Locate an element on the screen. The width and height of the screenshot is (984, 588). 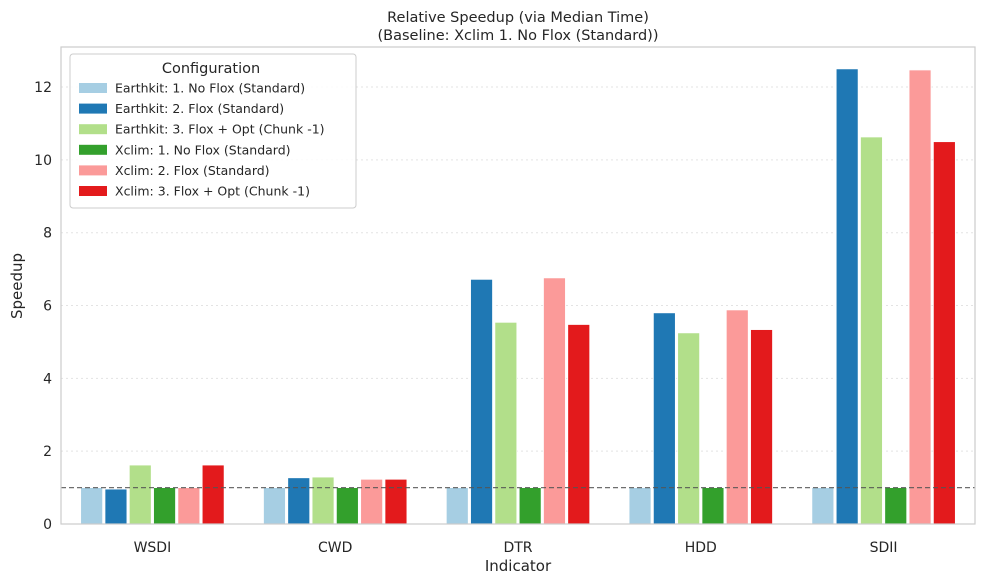
legend-item-label: Earthkit: 2. Flox (Standard) is located at coordinates (199, 108).